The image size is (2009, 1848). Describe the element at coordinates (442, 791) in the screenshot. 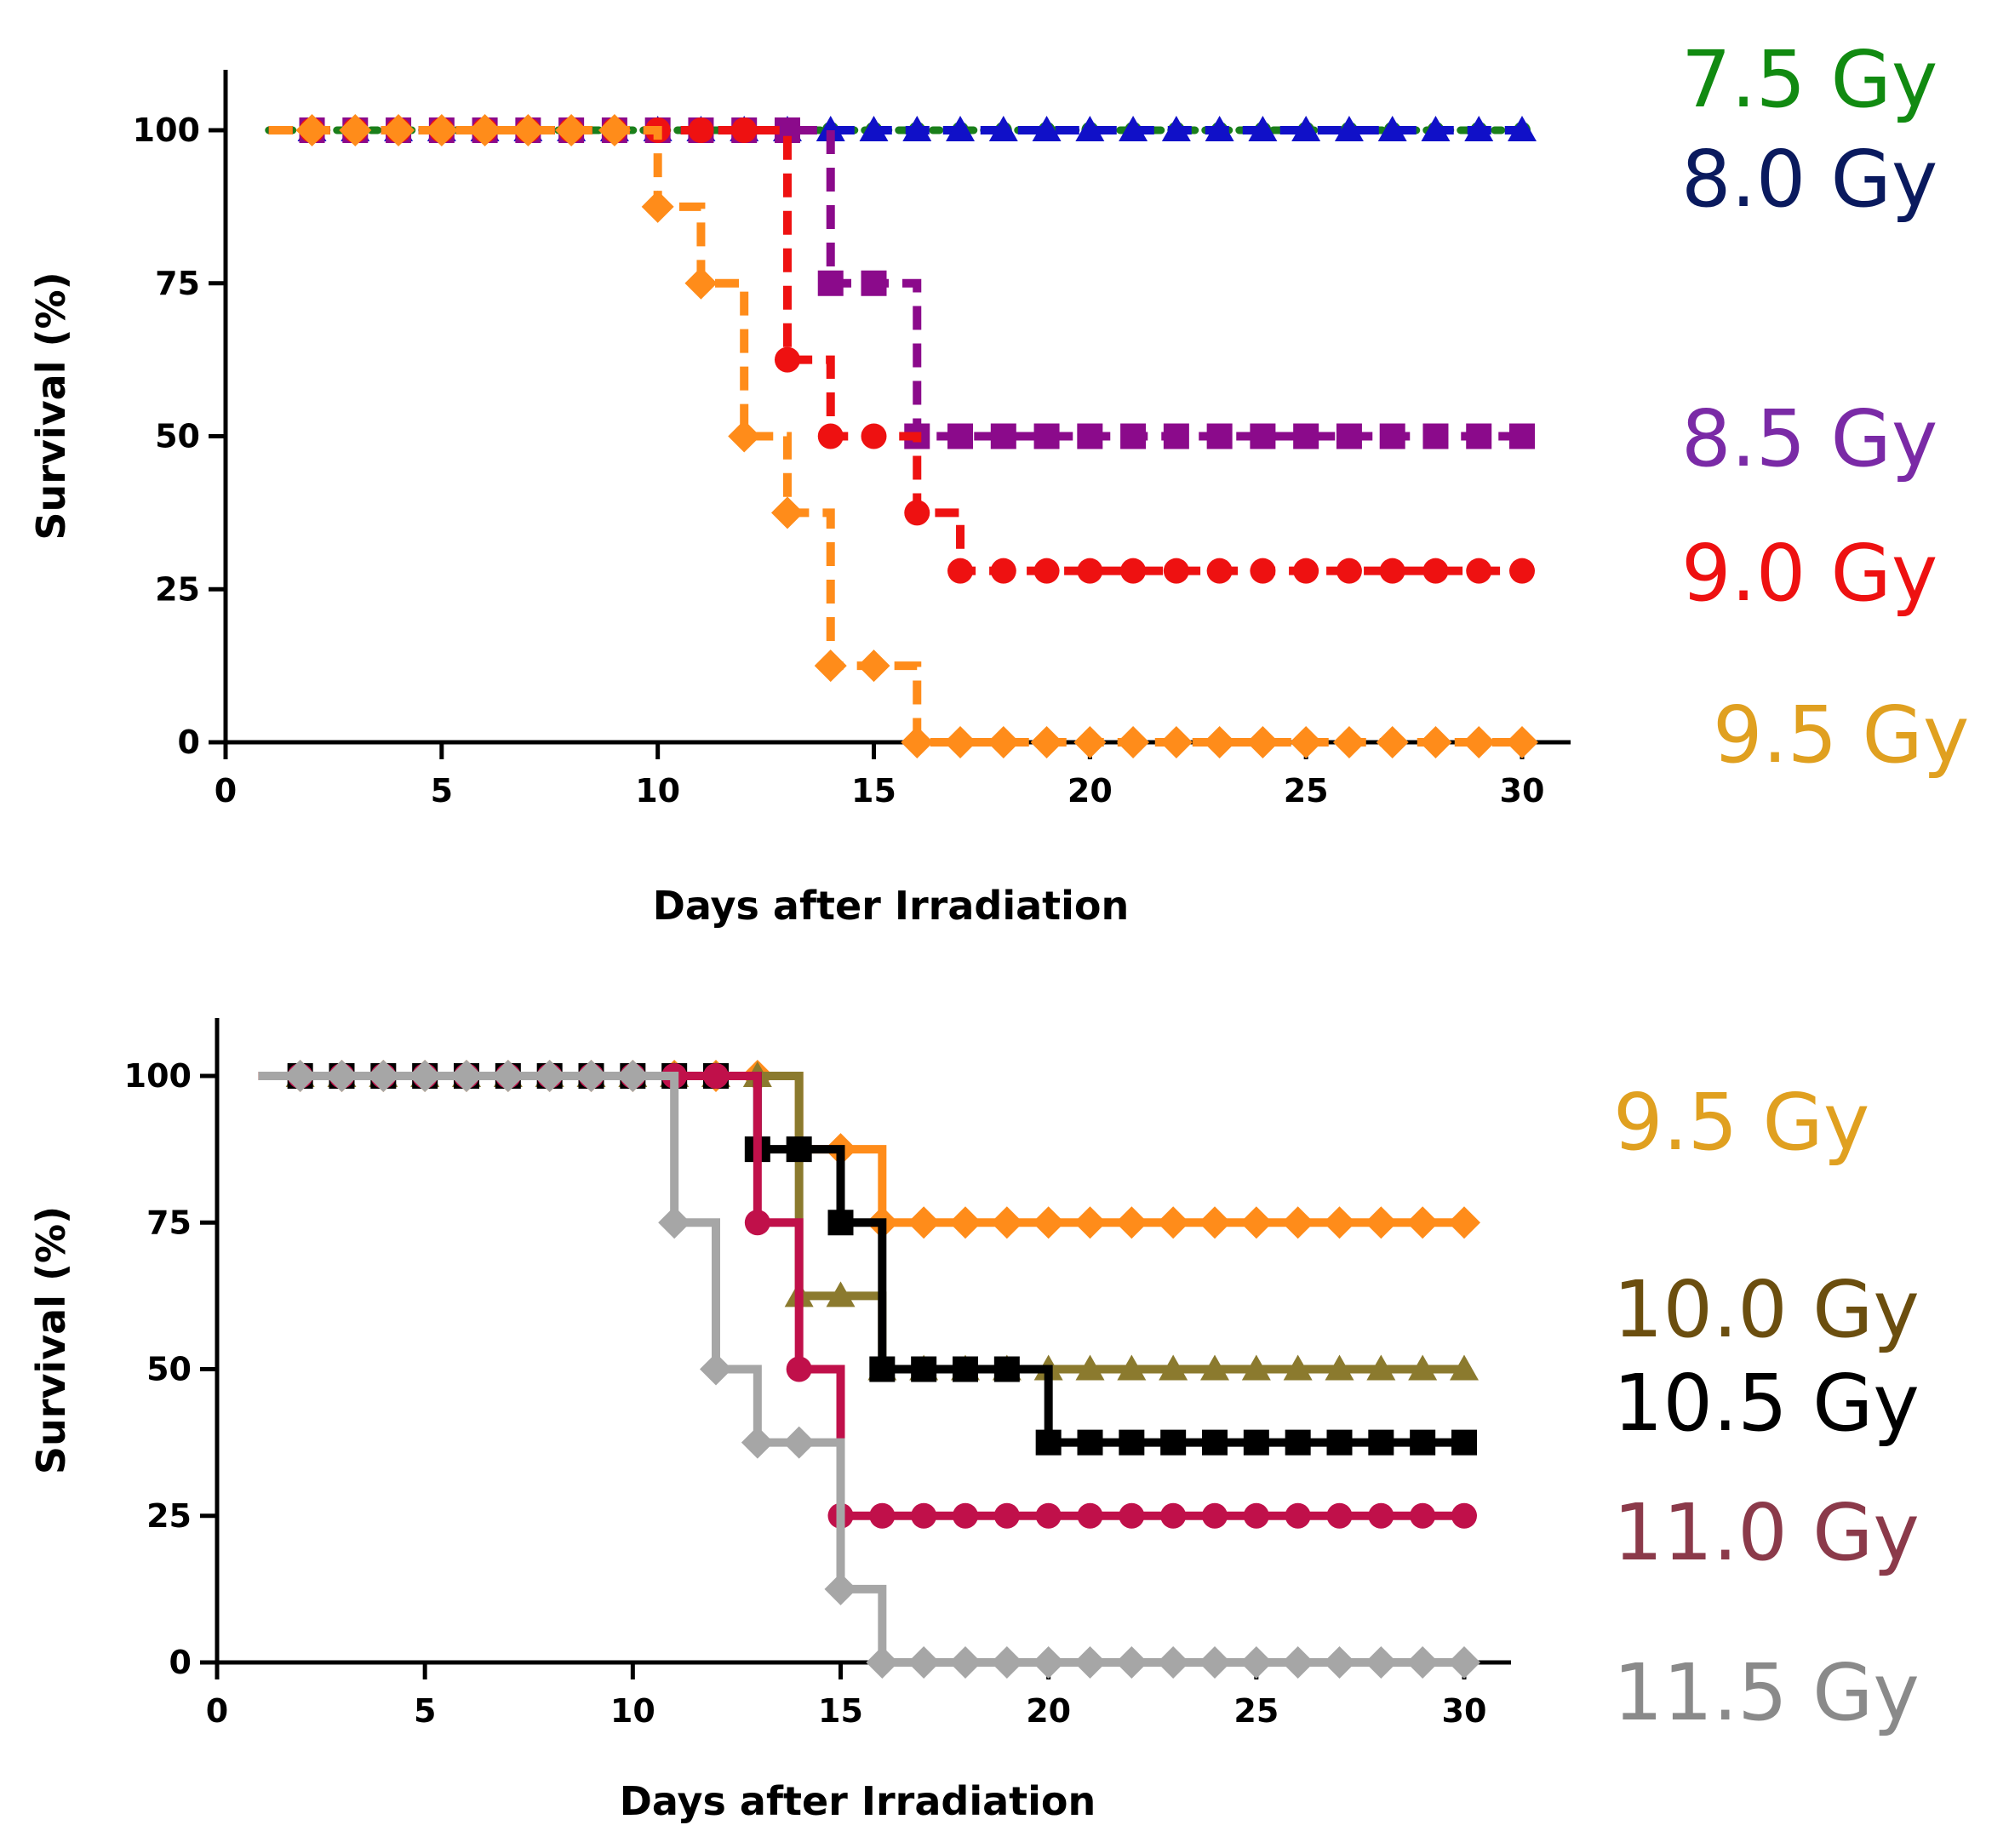

I see `x-tick-label: 5` at that location.